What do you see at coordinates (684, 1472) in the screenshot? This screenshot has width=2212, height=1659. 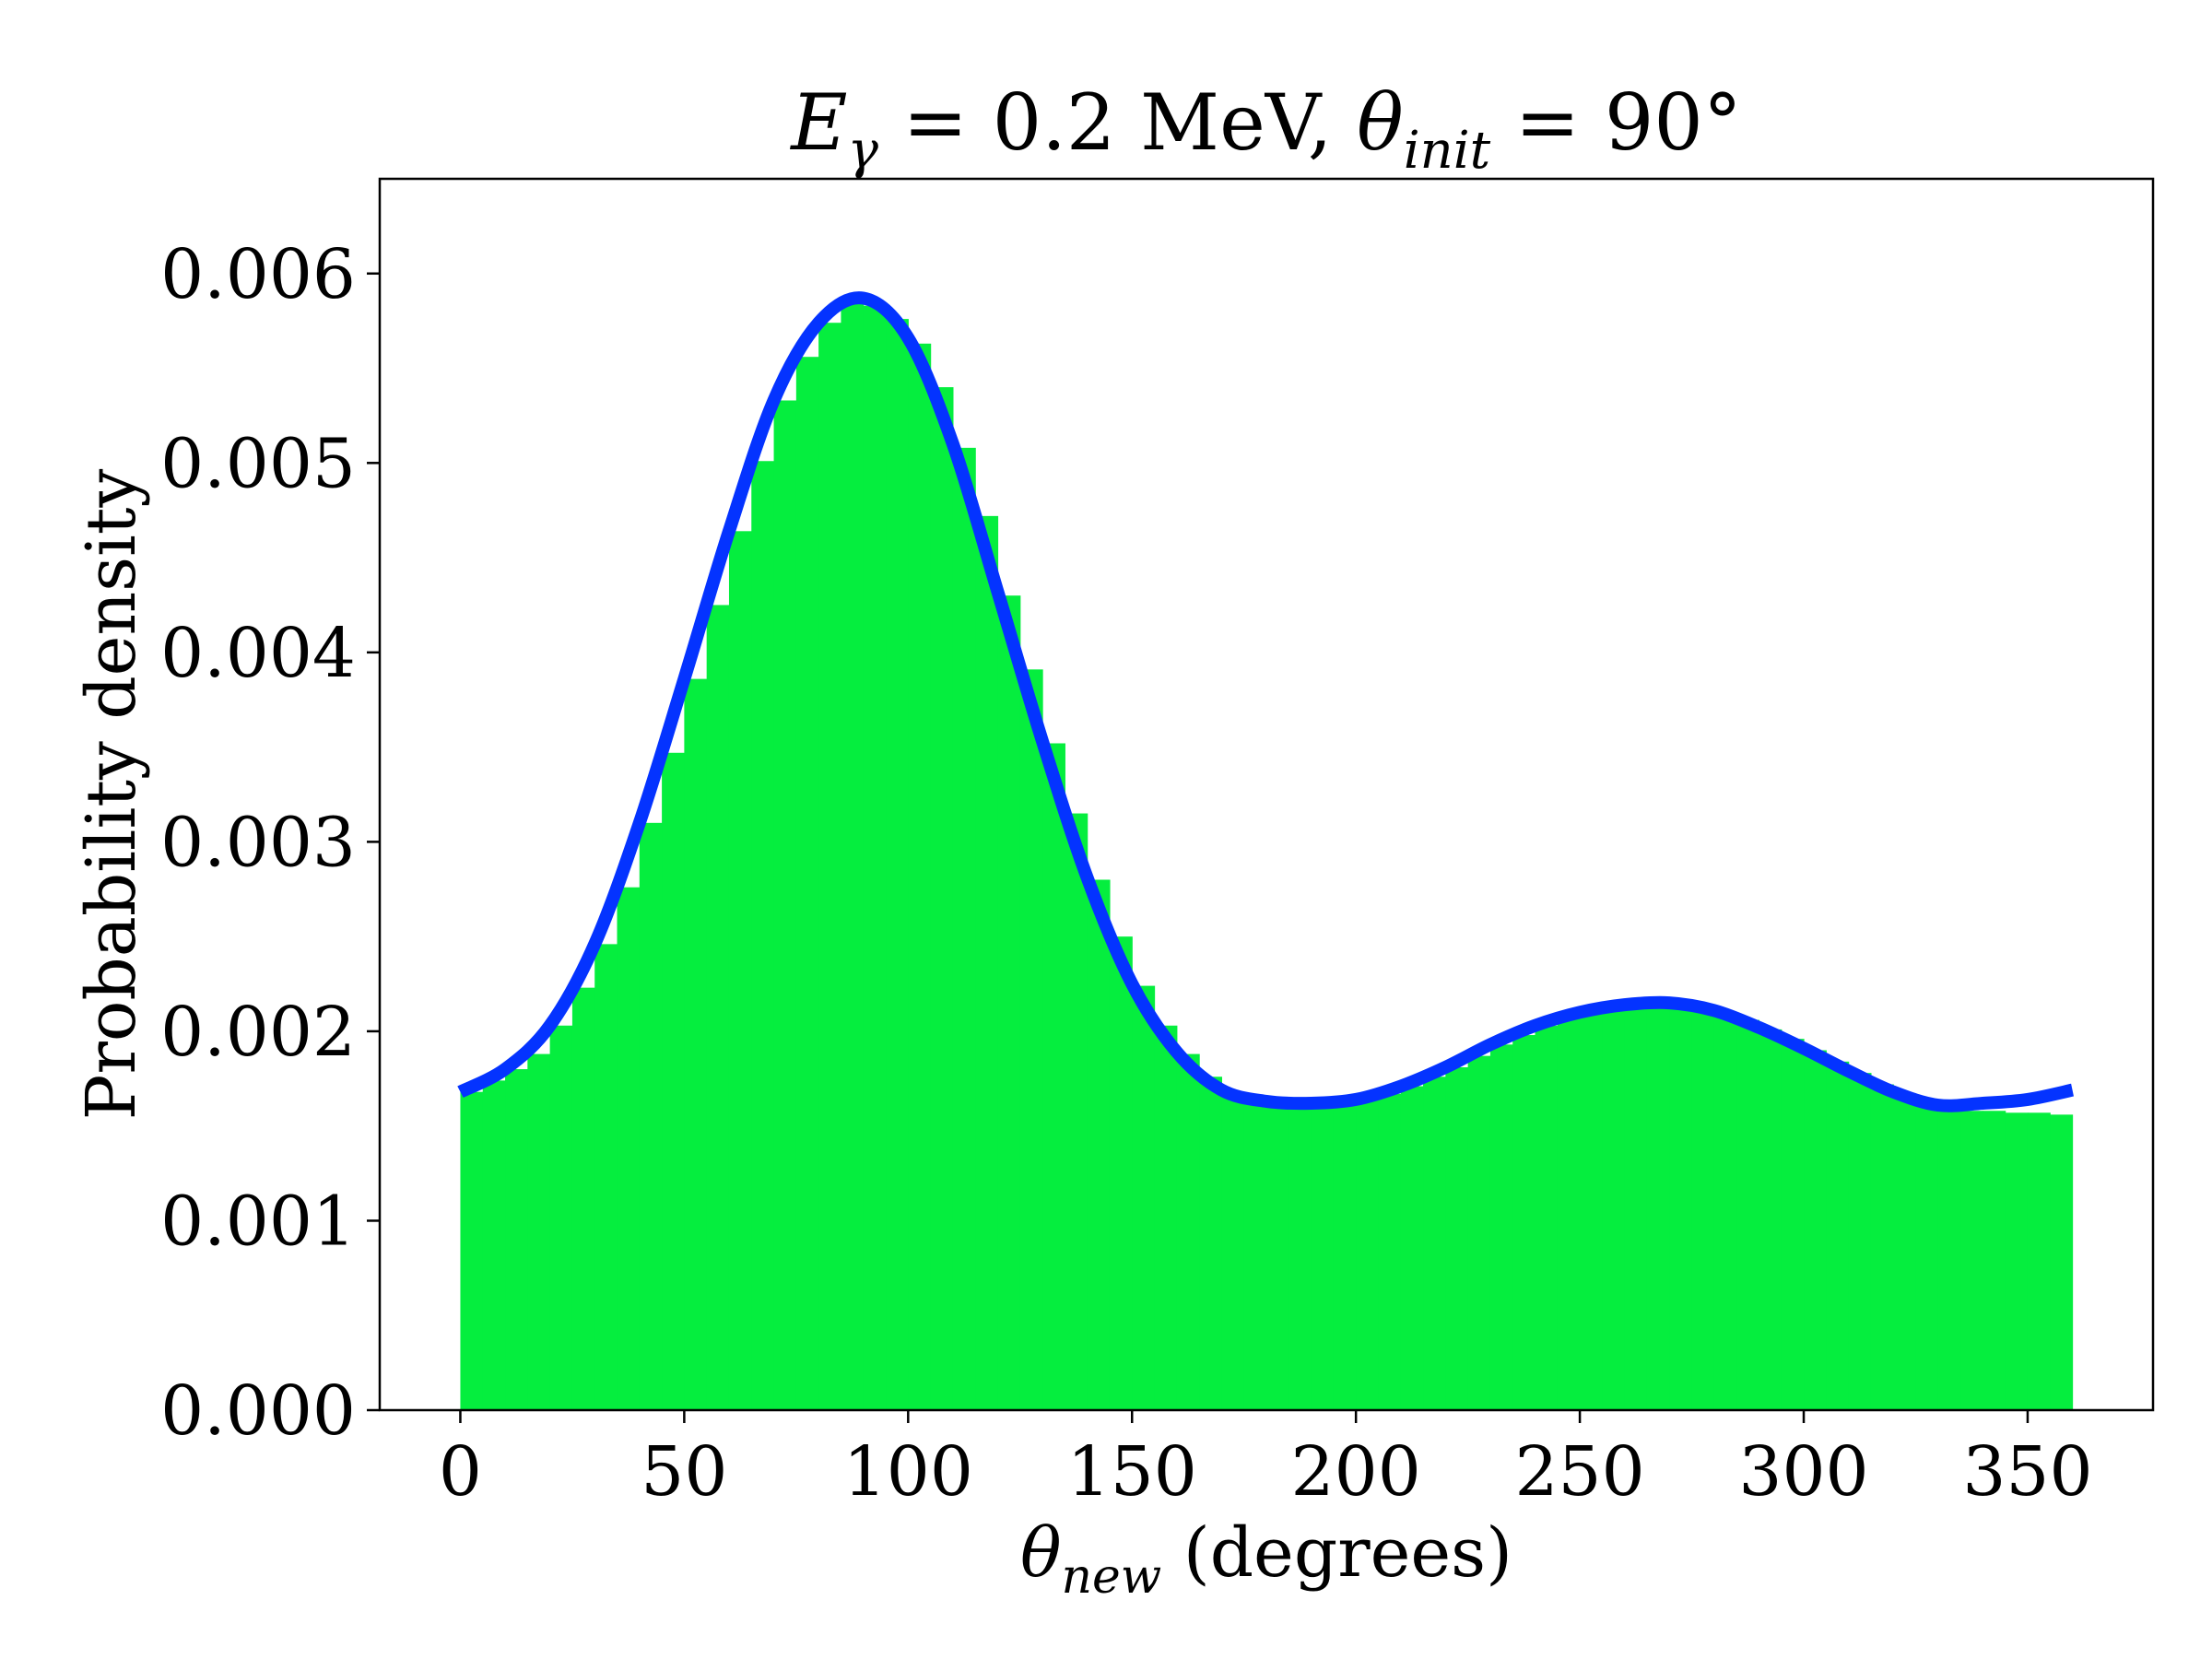 I see `x-tick-label: 50` at bounding box center [684, 1472].